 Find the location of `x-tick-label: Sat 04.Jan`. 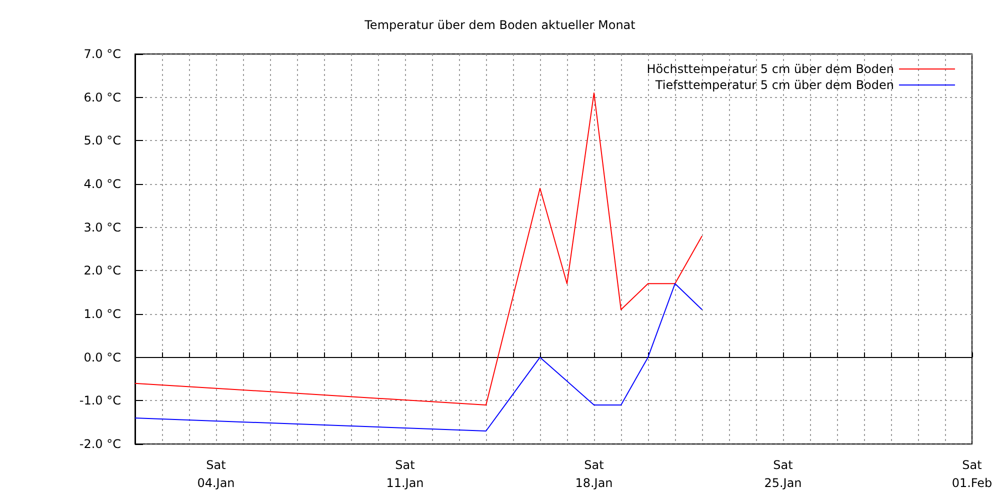

x-tick-label: Sat 04.Jan is located at coordinates (216, 474).